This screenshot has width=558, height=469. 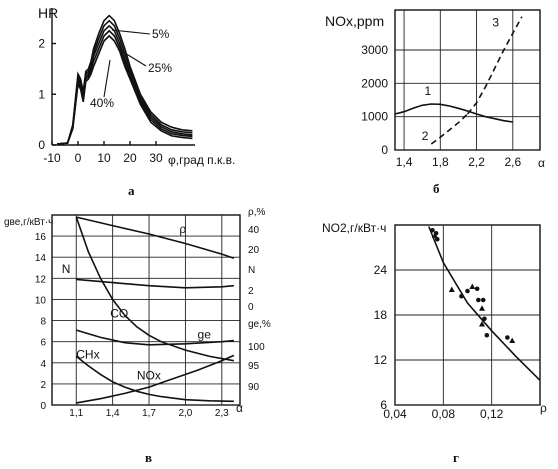 I want to click on panel-v-series-label-NOx: NOx, so click(x=149, y=376).